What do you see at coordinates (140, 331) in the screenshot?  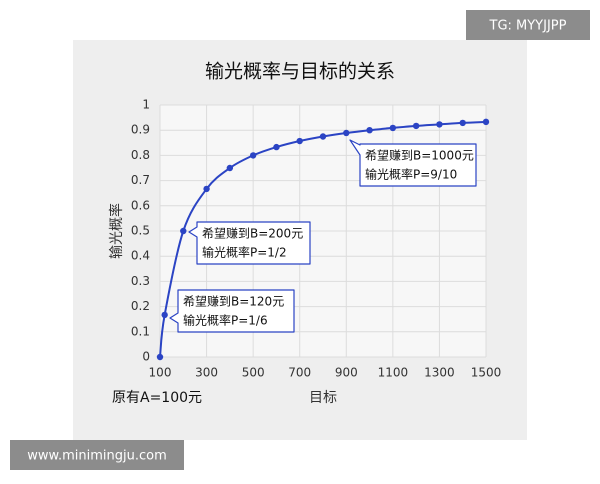 I see `y-tick-label: 0.1` at bounding box center [140, 331].